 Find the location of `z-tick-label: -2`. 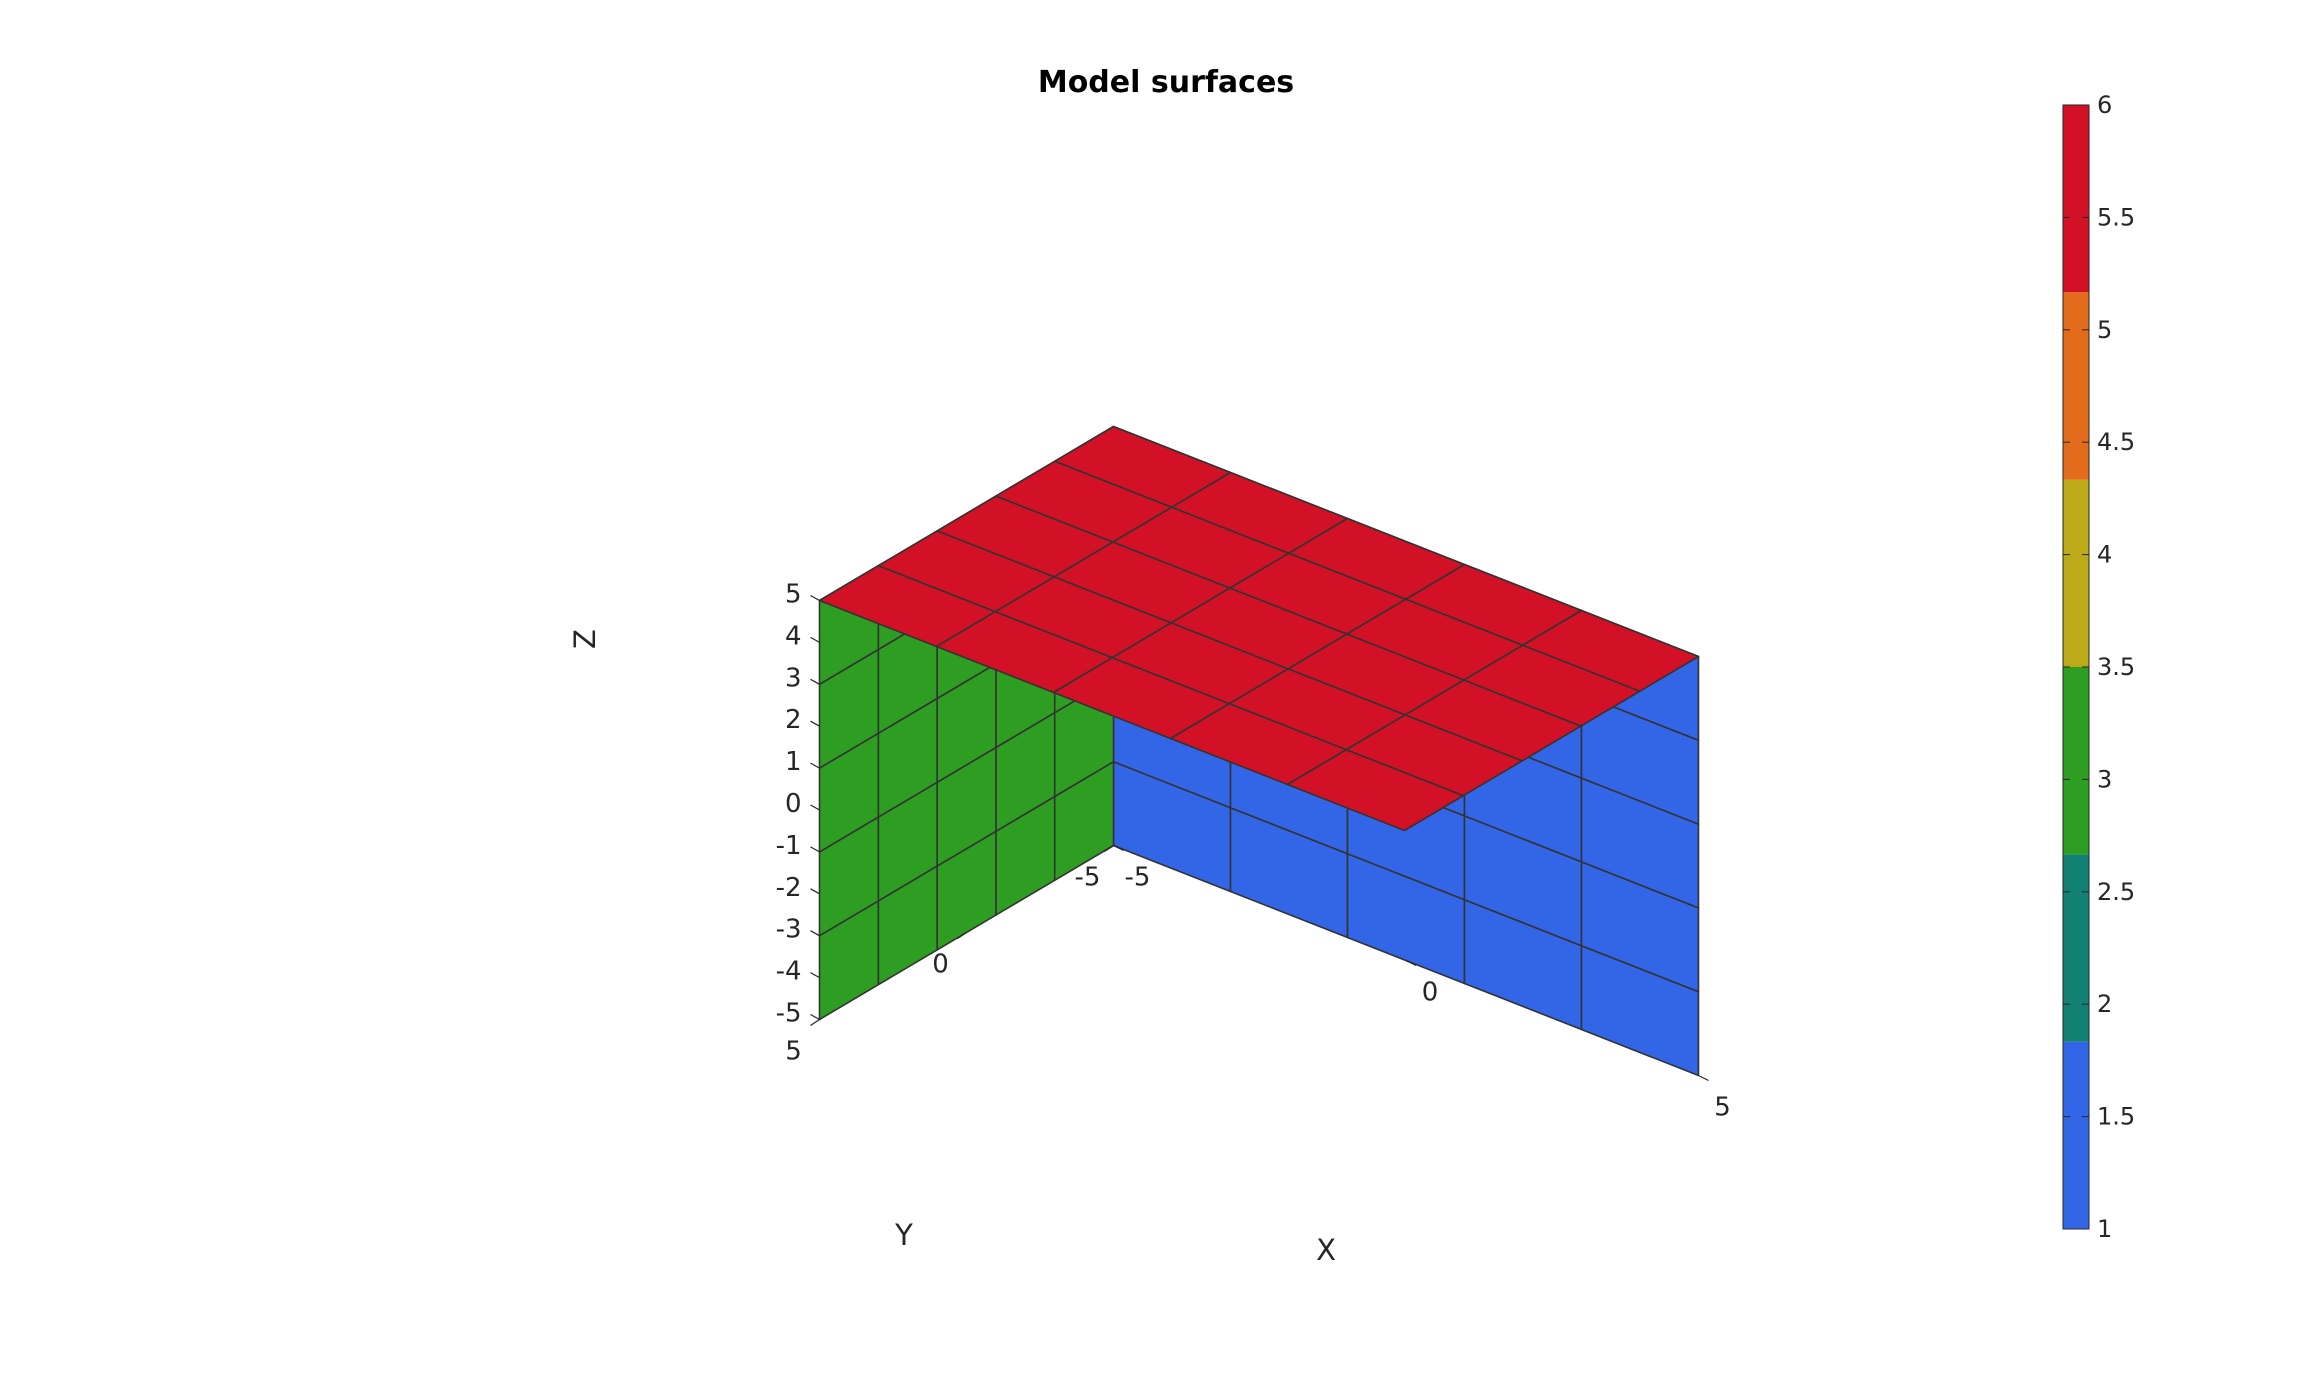

z-tick-label: -2 is located at coordinates (789, 888).